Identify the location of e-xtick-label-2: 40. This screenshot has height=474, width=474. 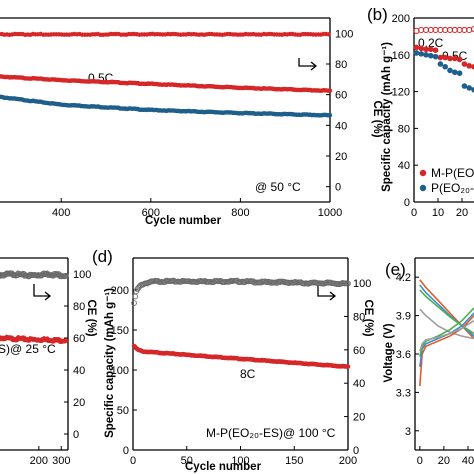
(468, 461).